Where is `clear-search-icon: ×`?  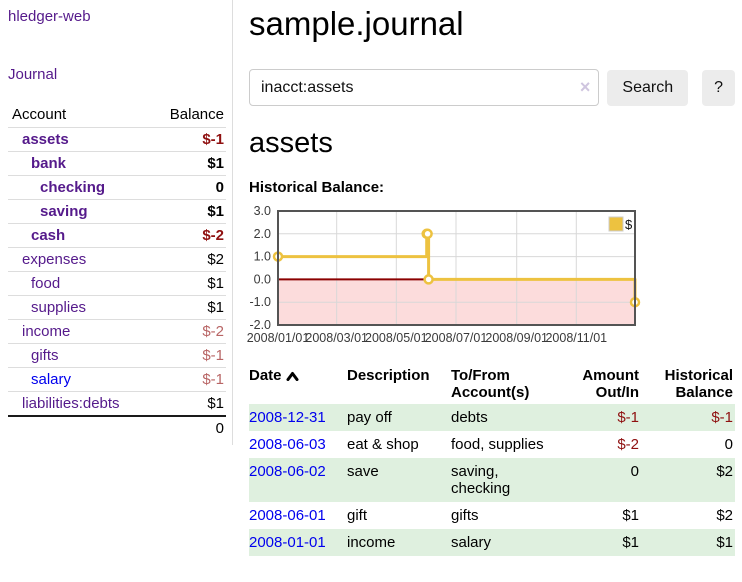 clear-search-icon: × is located at coordinates (585, 87).